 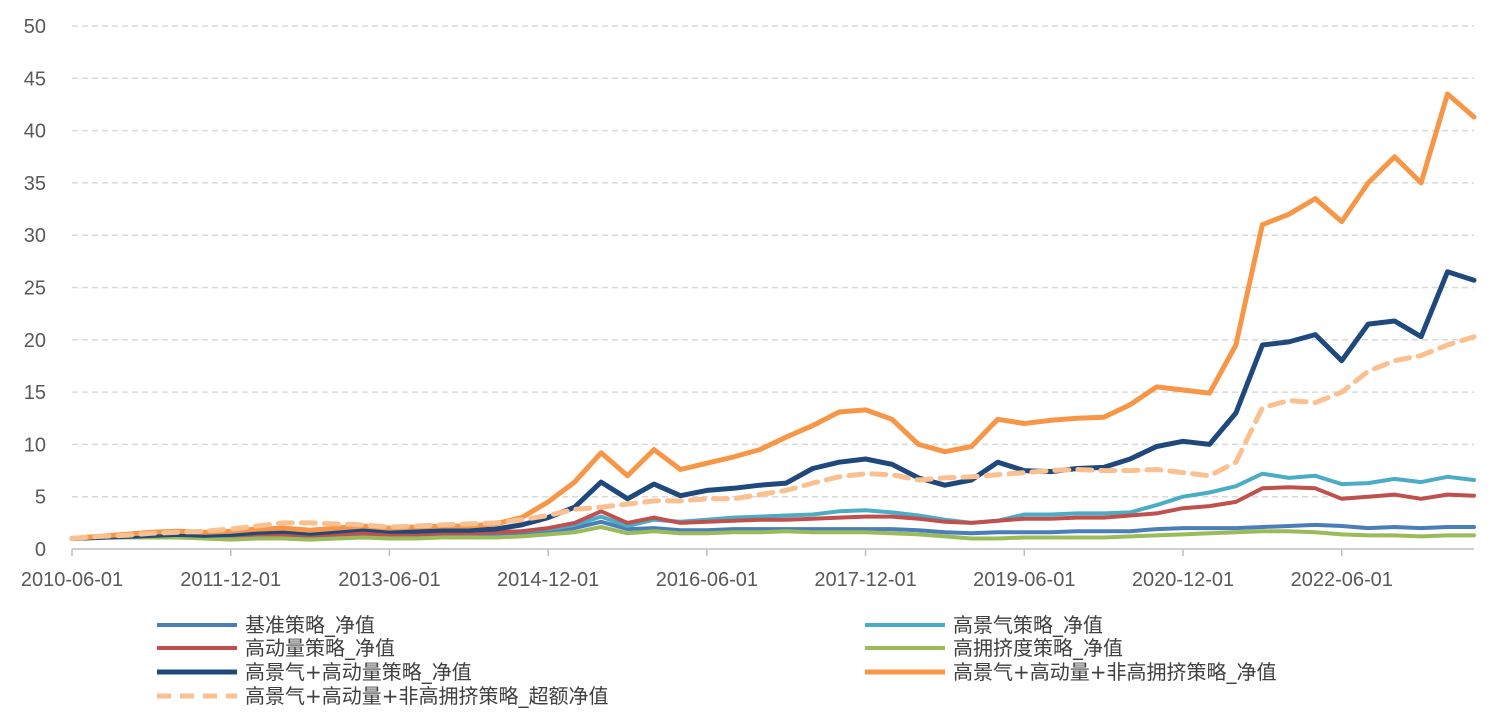 I want to click on legend-label: 高景气策略_净值, so click(x=1028, y=625).